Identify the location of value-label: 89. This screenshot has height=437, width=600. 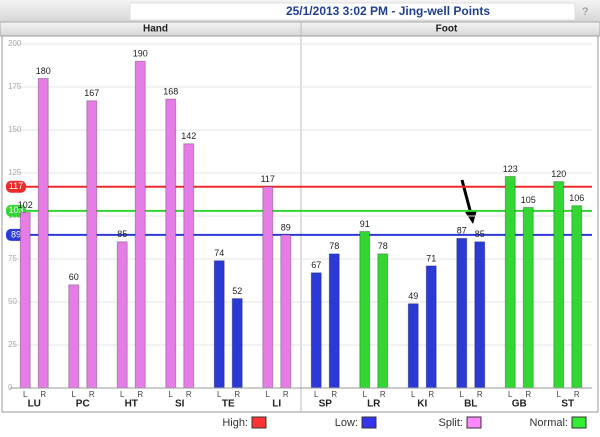
(286, 227).